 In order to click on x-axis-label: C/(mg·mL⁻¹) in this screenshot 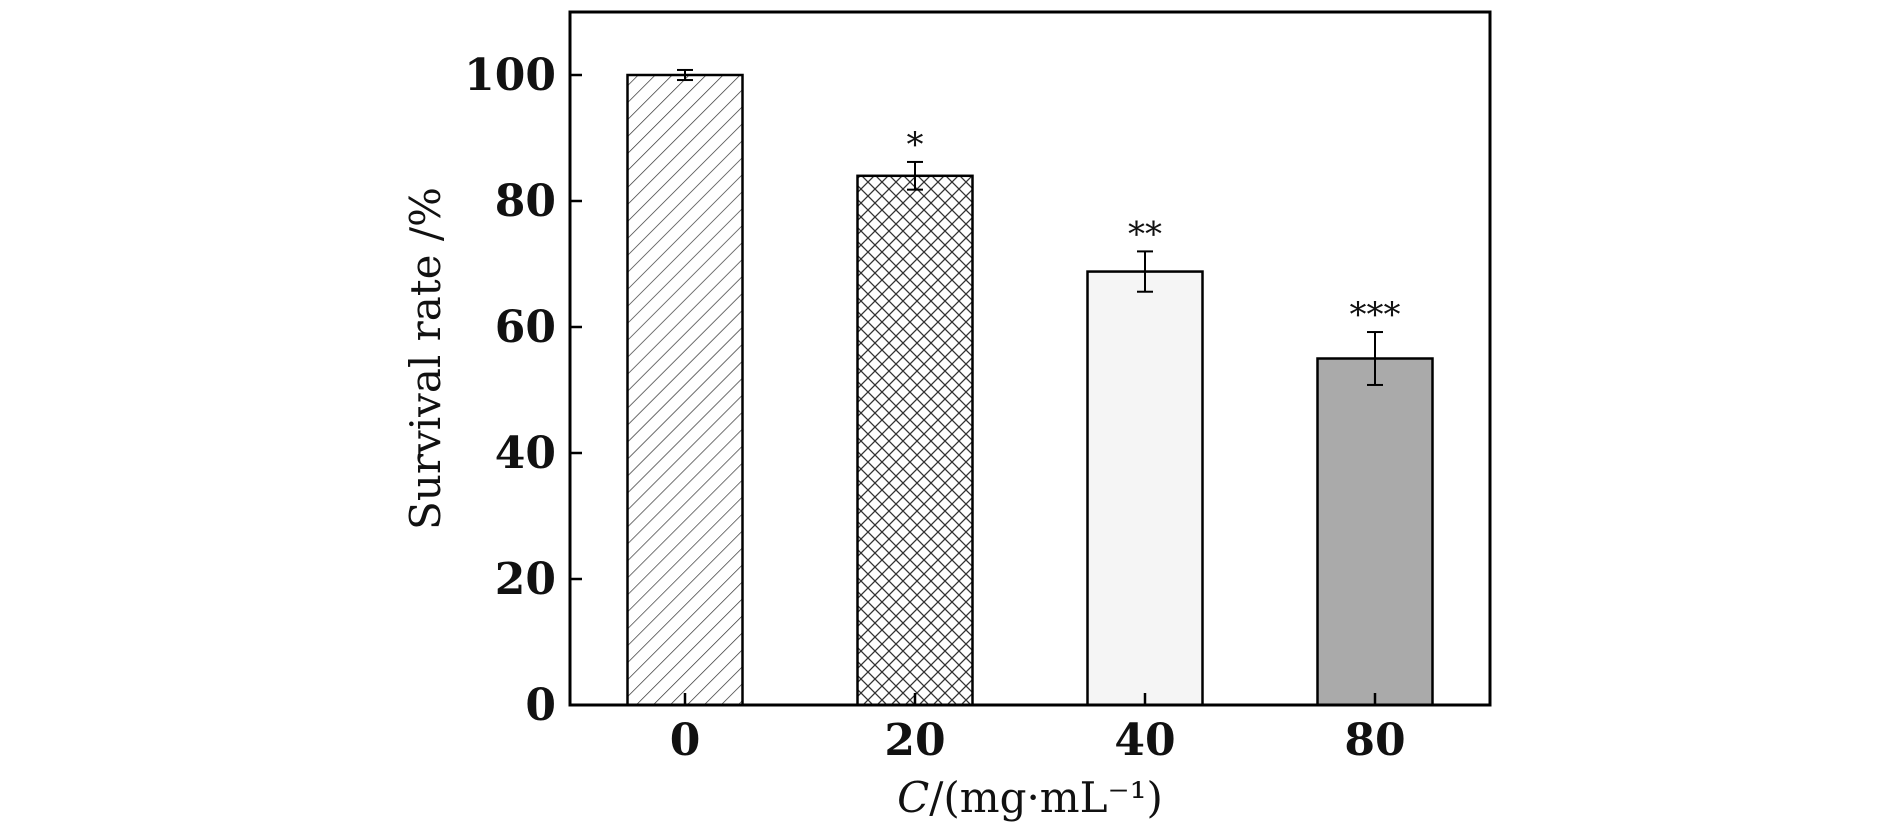, I will do `click(1030, 797)`.